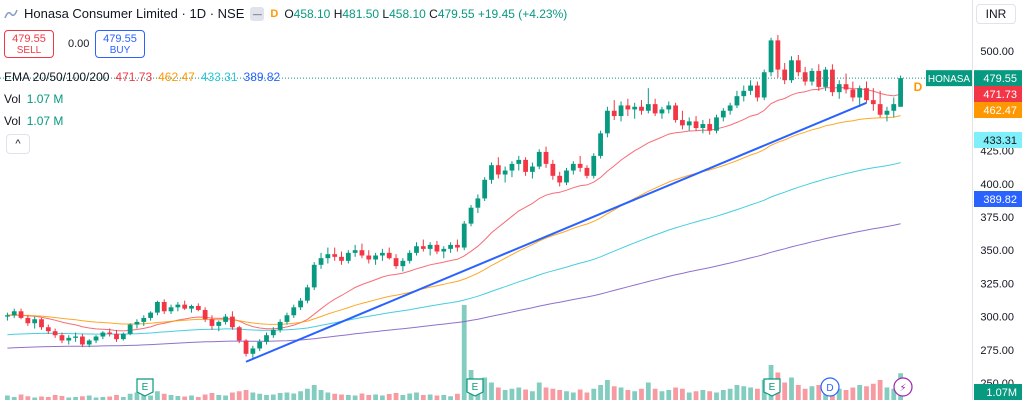  Describe the element at coordinates (18, 144) in the screenshot. I see `collapse-legend-button: ^` at that location.